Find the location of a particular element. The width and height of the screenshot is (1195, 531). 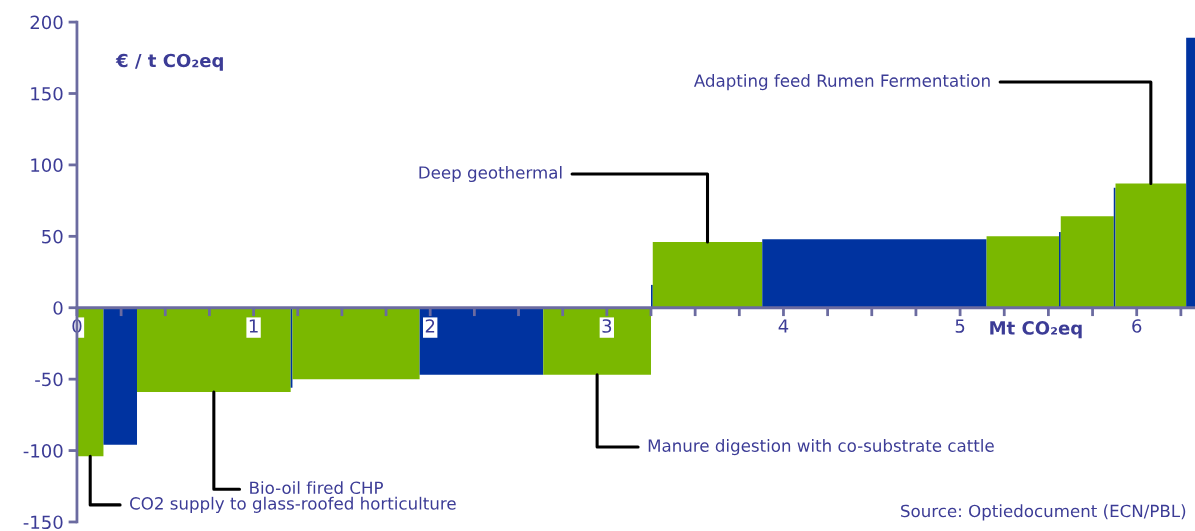

y-tick-label: 150 is located at coordinates (47, 93).